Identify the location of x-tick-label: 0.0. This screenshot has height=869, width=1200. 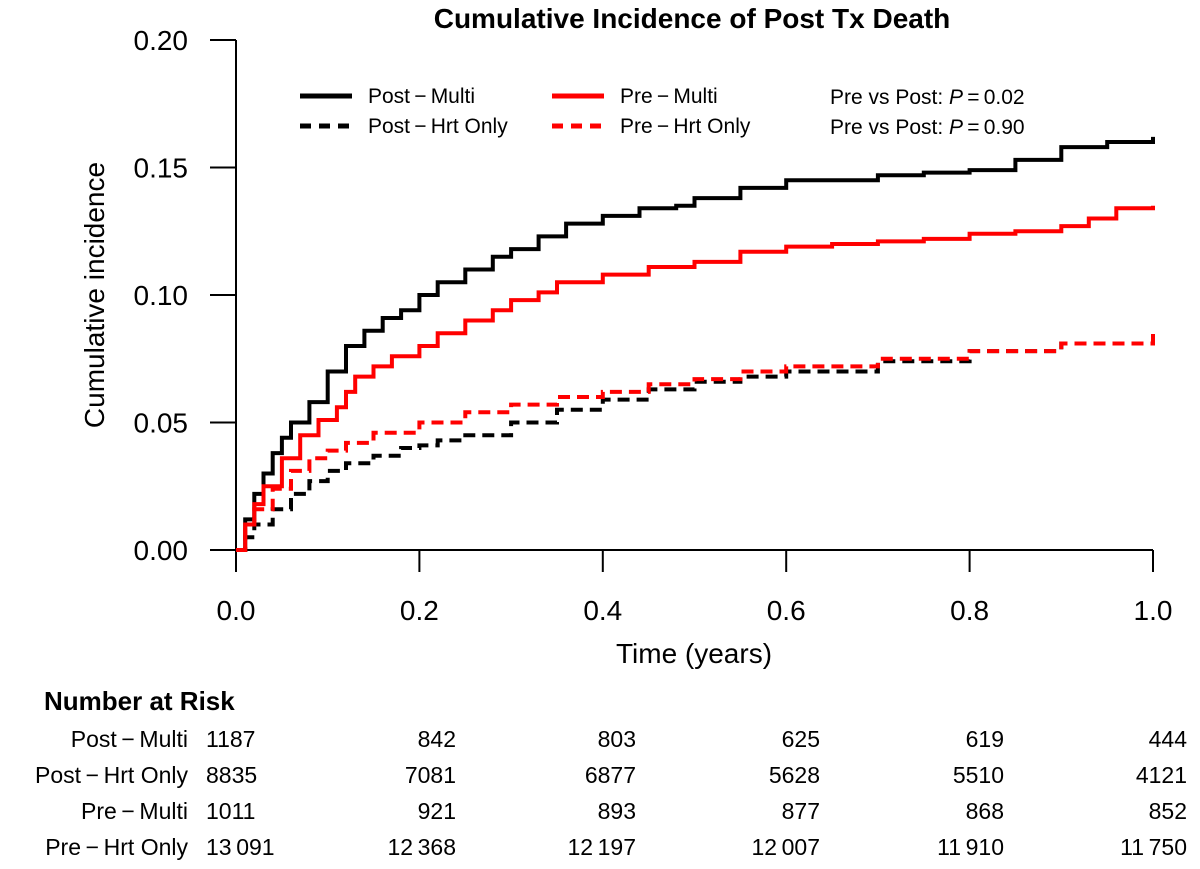
(236, 610).